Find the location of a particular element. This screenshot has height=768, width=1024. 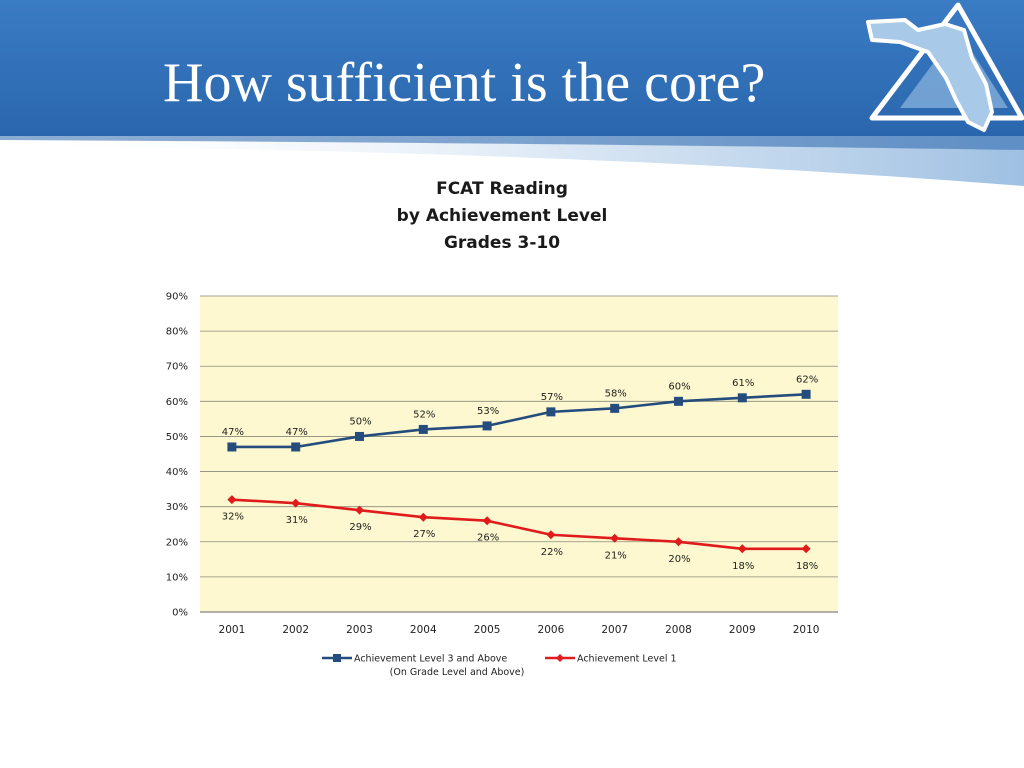

data-label: 31% is located at coordinates (297, 520).